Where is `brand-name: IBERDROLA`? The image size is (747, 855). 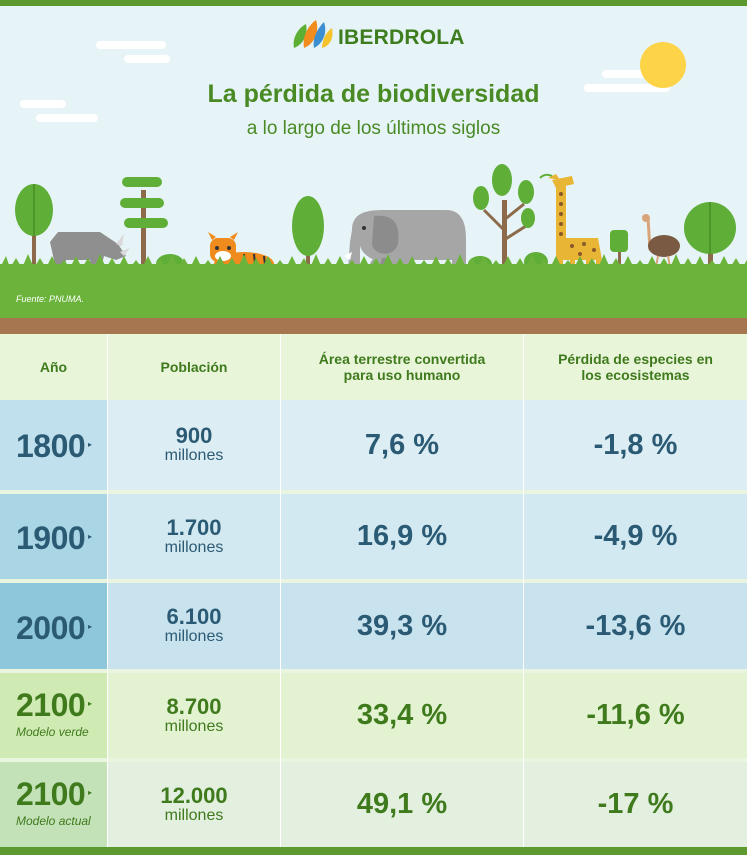 brand-name: IBERDROLA is located at coordinates (401, 37).